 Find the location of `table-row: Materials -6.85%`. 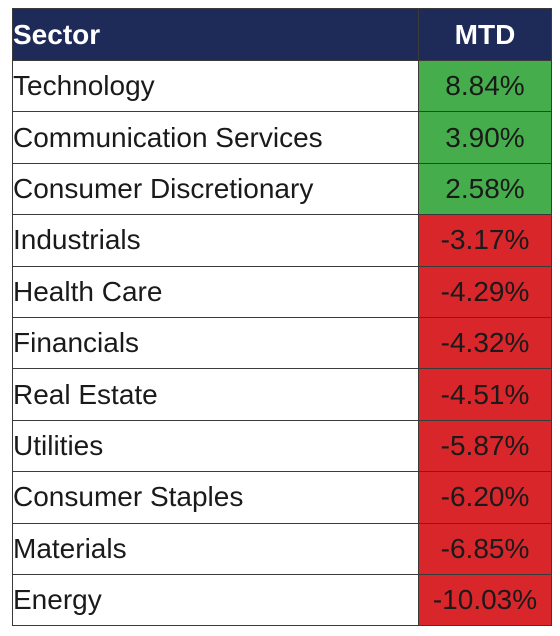

table-row: Materials -6.85% is located at coordinates (282, 548).